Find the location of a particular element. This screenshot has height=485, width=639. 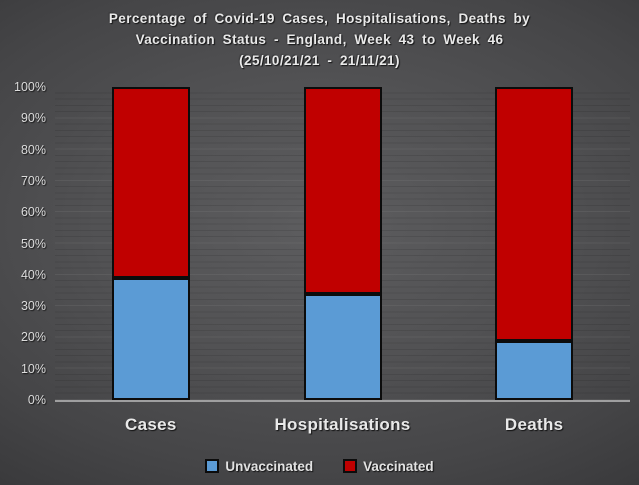

y-tick-label-20: 20% is located at coordinates (33, 337).